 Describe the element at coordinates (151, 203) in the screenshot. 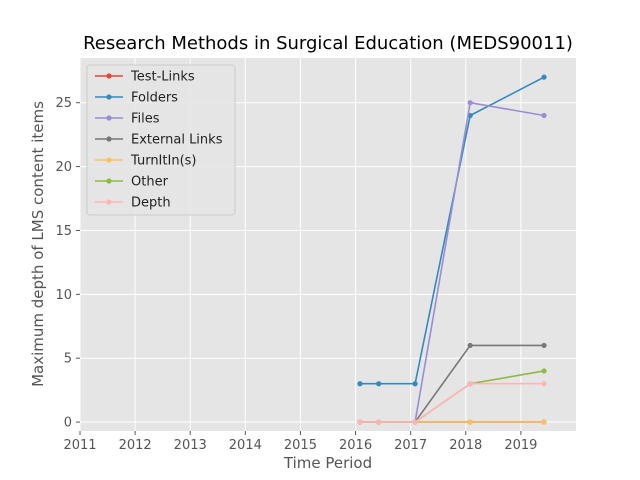

I see `legend-label: Depth` at that location.